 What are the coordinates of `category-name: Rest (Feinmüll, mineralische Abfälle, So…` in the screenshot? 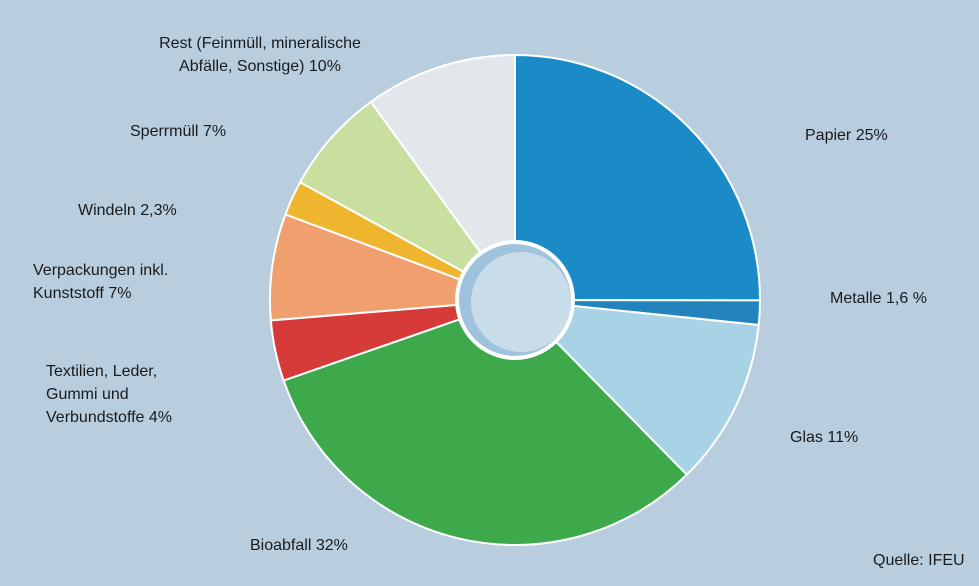 It's located at (260, 55).